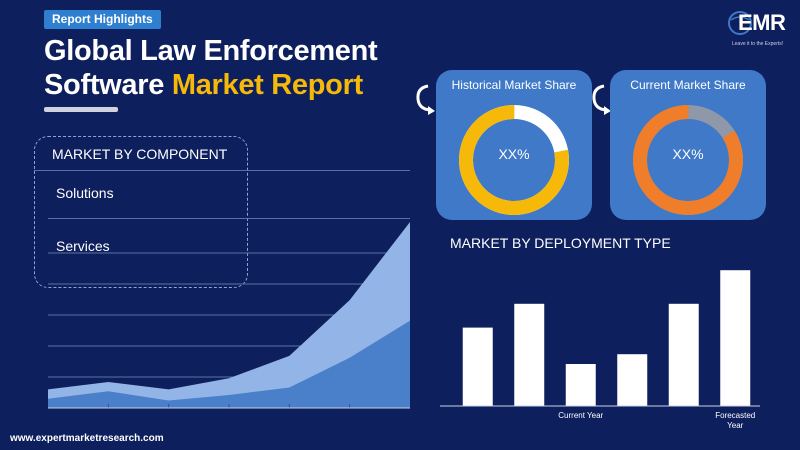  I want to click on component-divider-top, so click(222, 170).